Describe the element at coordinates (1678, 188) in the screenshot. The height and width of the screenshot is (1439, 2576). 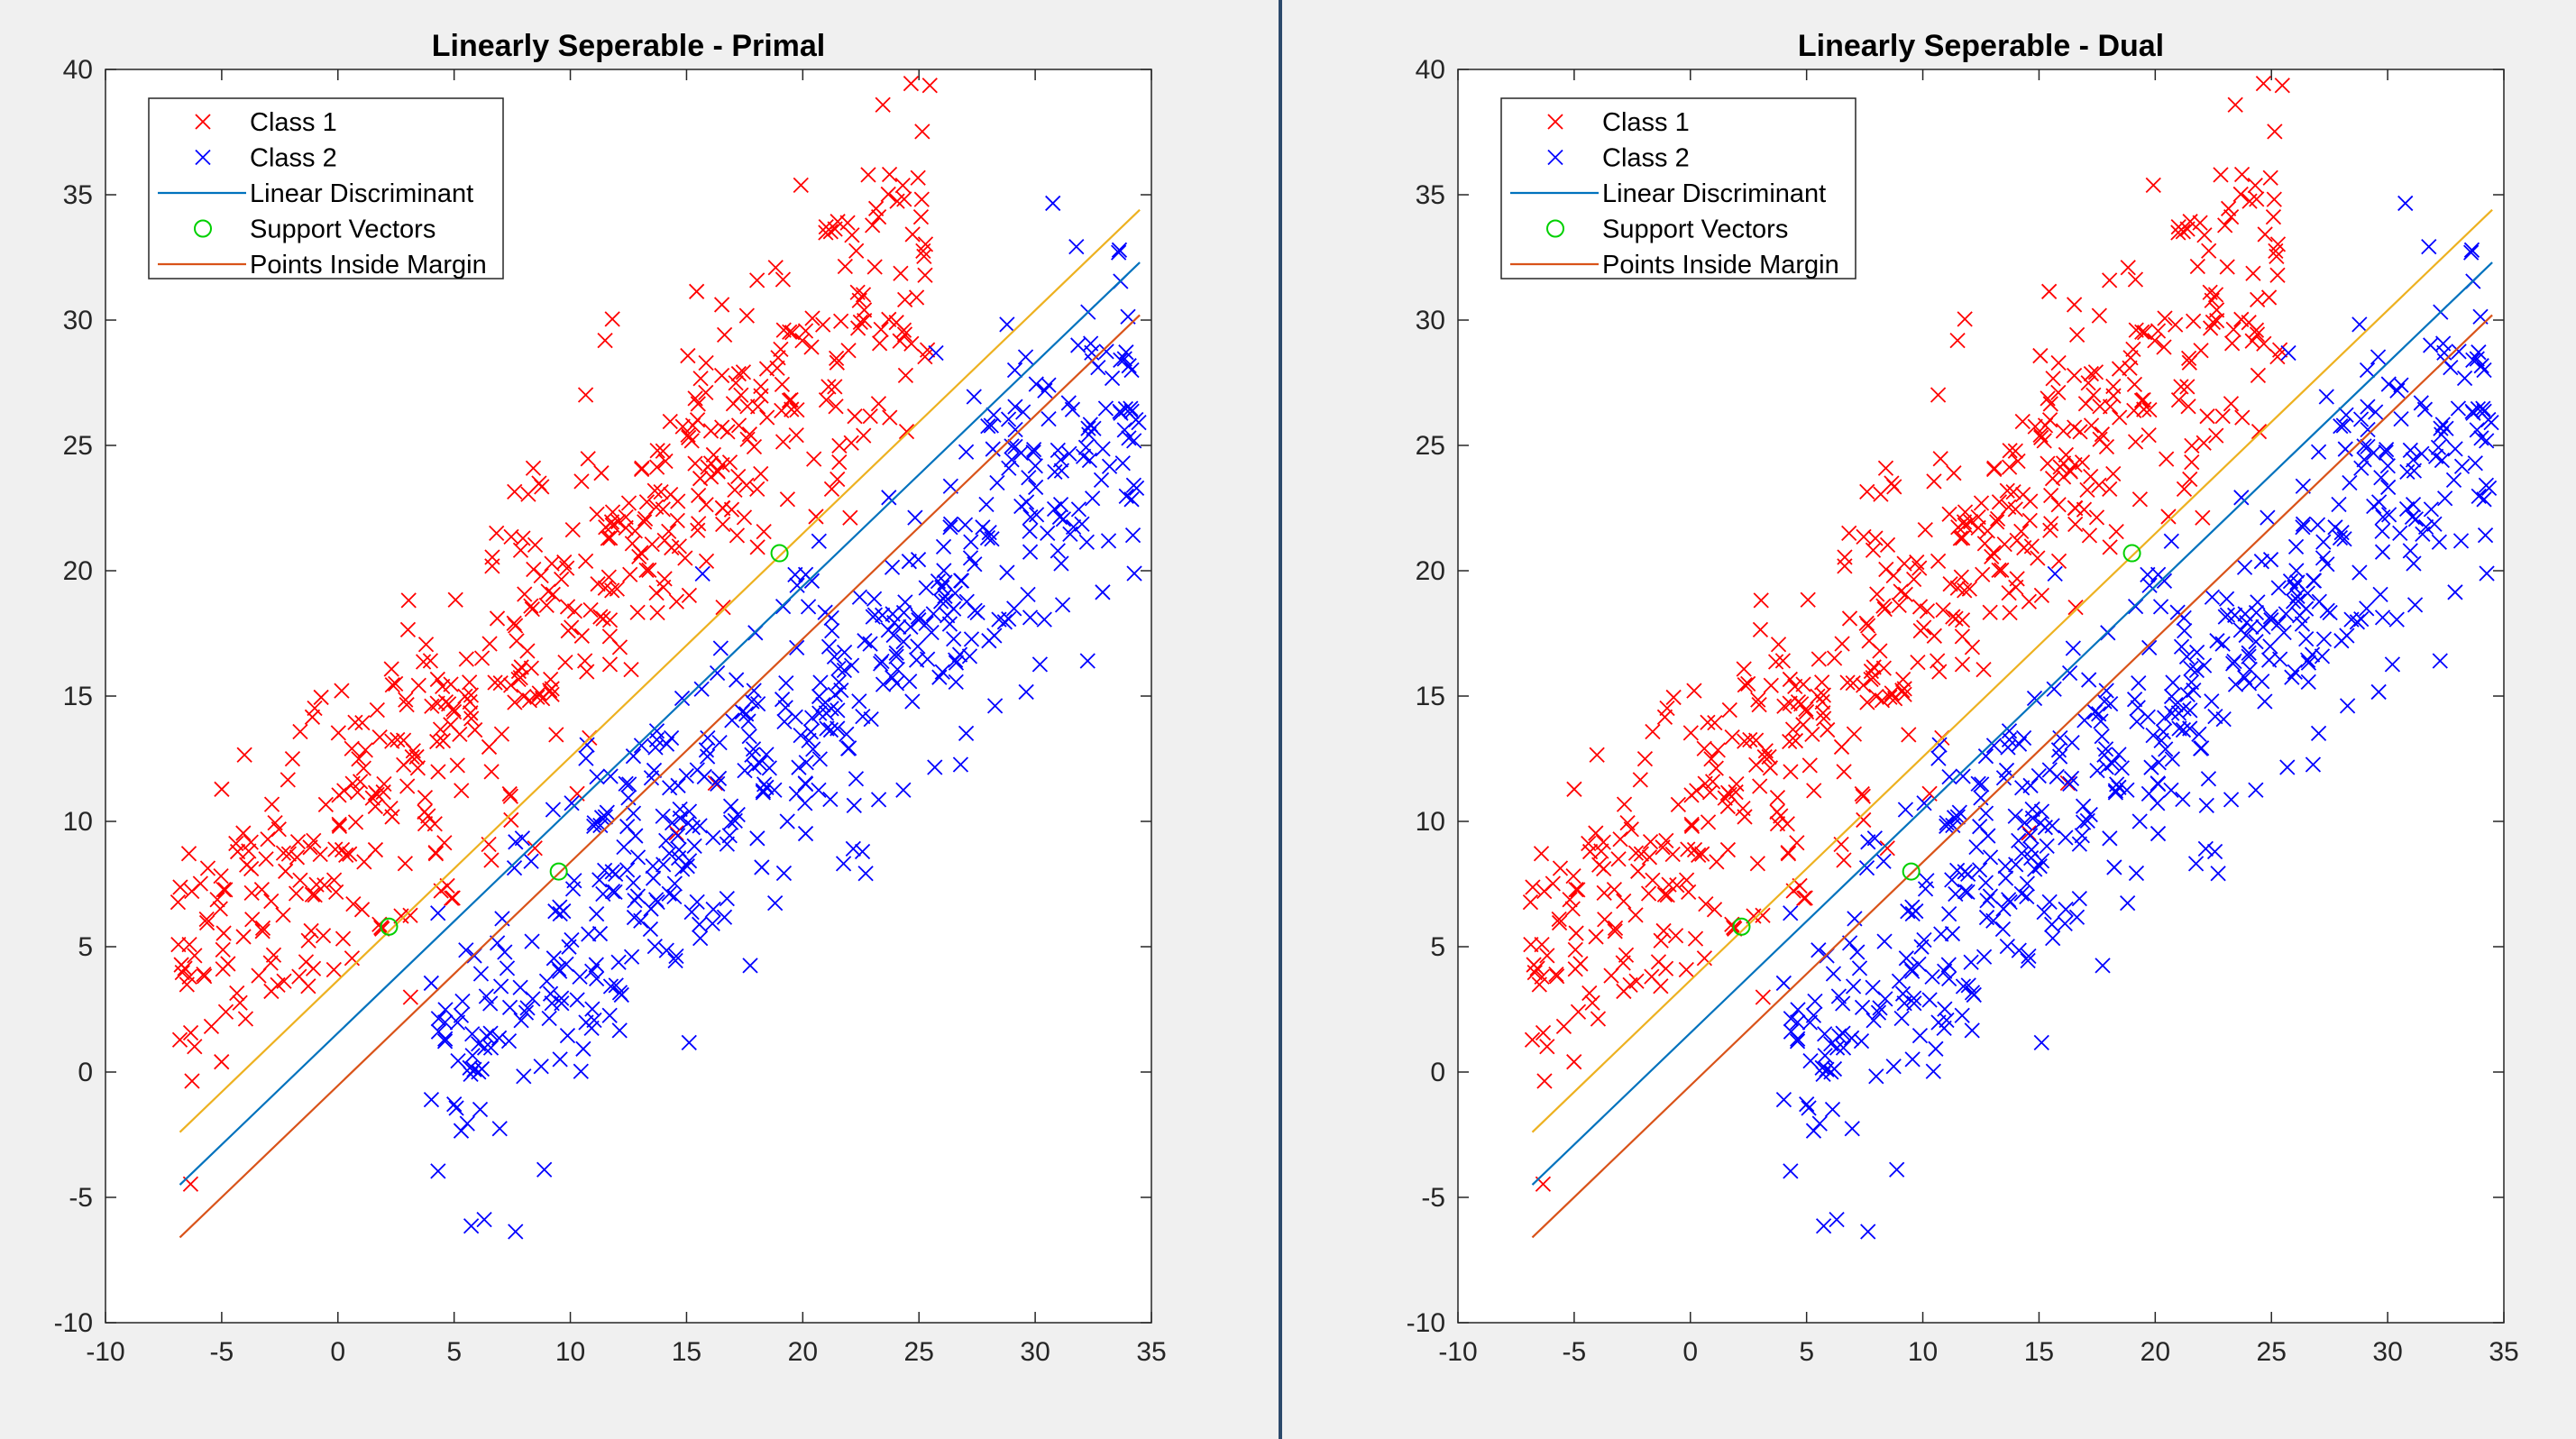
I see `legend-box` at that location.